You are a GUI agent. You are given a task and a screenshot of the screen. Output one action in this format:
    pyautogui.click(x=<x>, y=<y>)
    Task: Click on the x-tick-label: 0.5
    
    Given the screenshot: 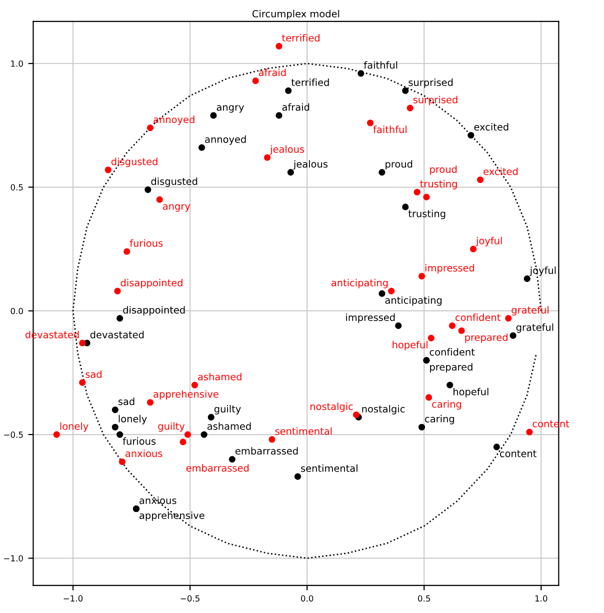 What is the action you would take?
    pyautogui.click(x=424, y=598)
    